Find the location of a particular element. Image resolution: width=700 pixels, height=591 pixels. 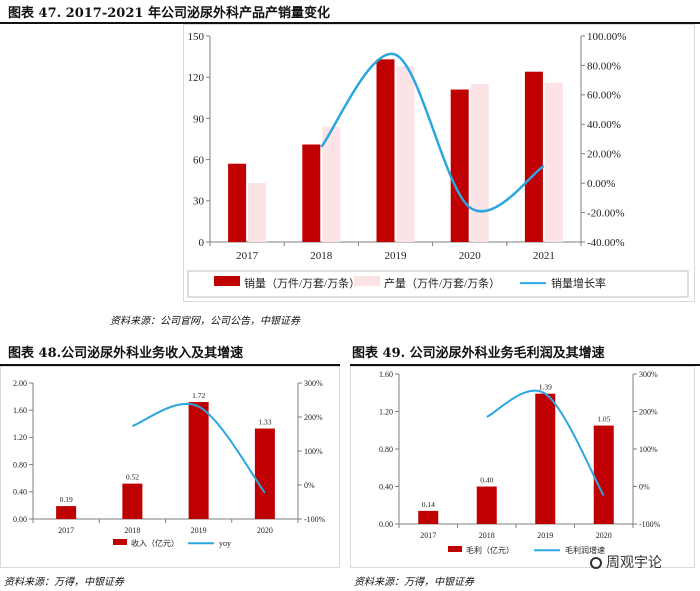

y-right-tick-label: 20.00% is located at coordinates (604, 155).